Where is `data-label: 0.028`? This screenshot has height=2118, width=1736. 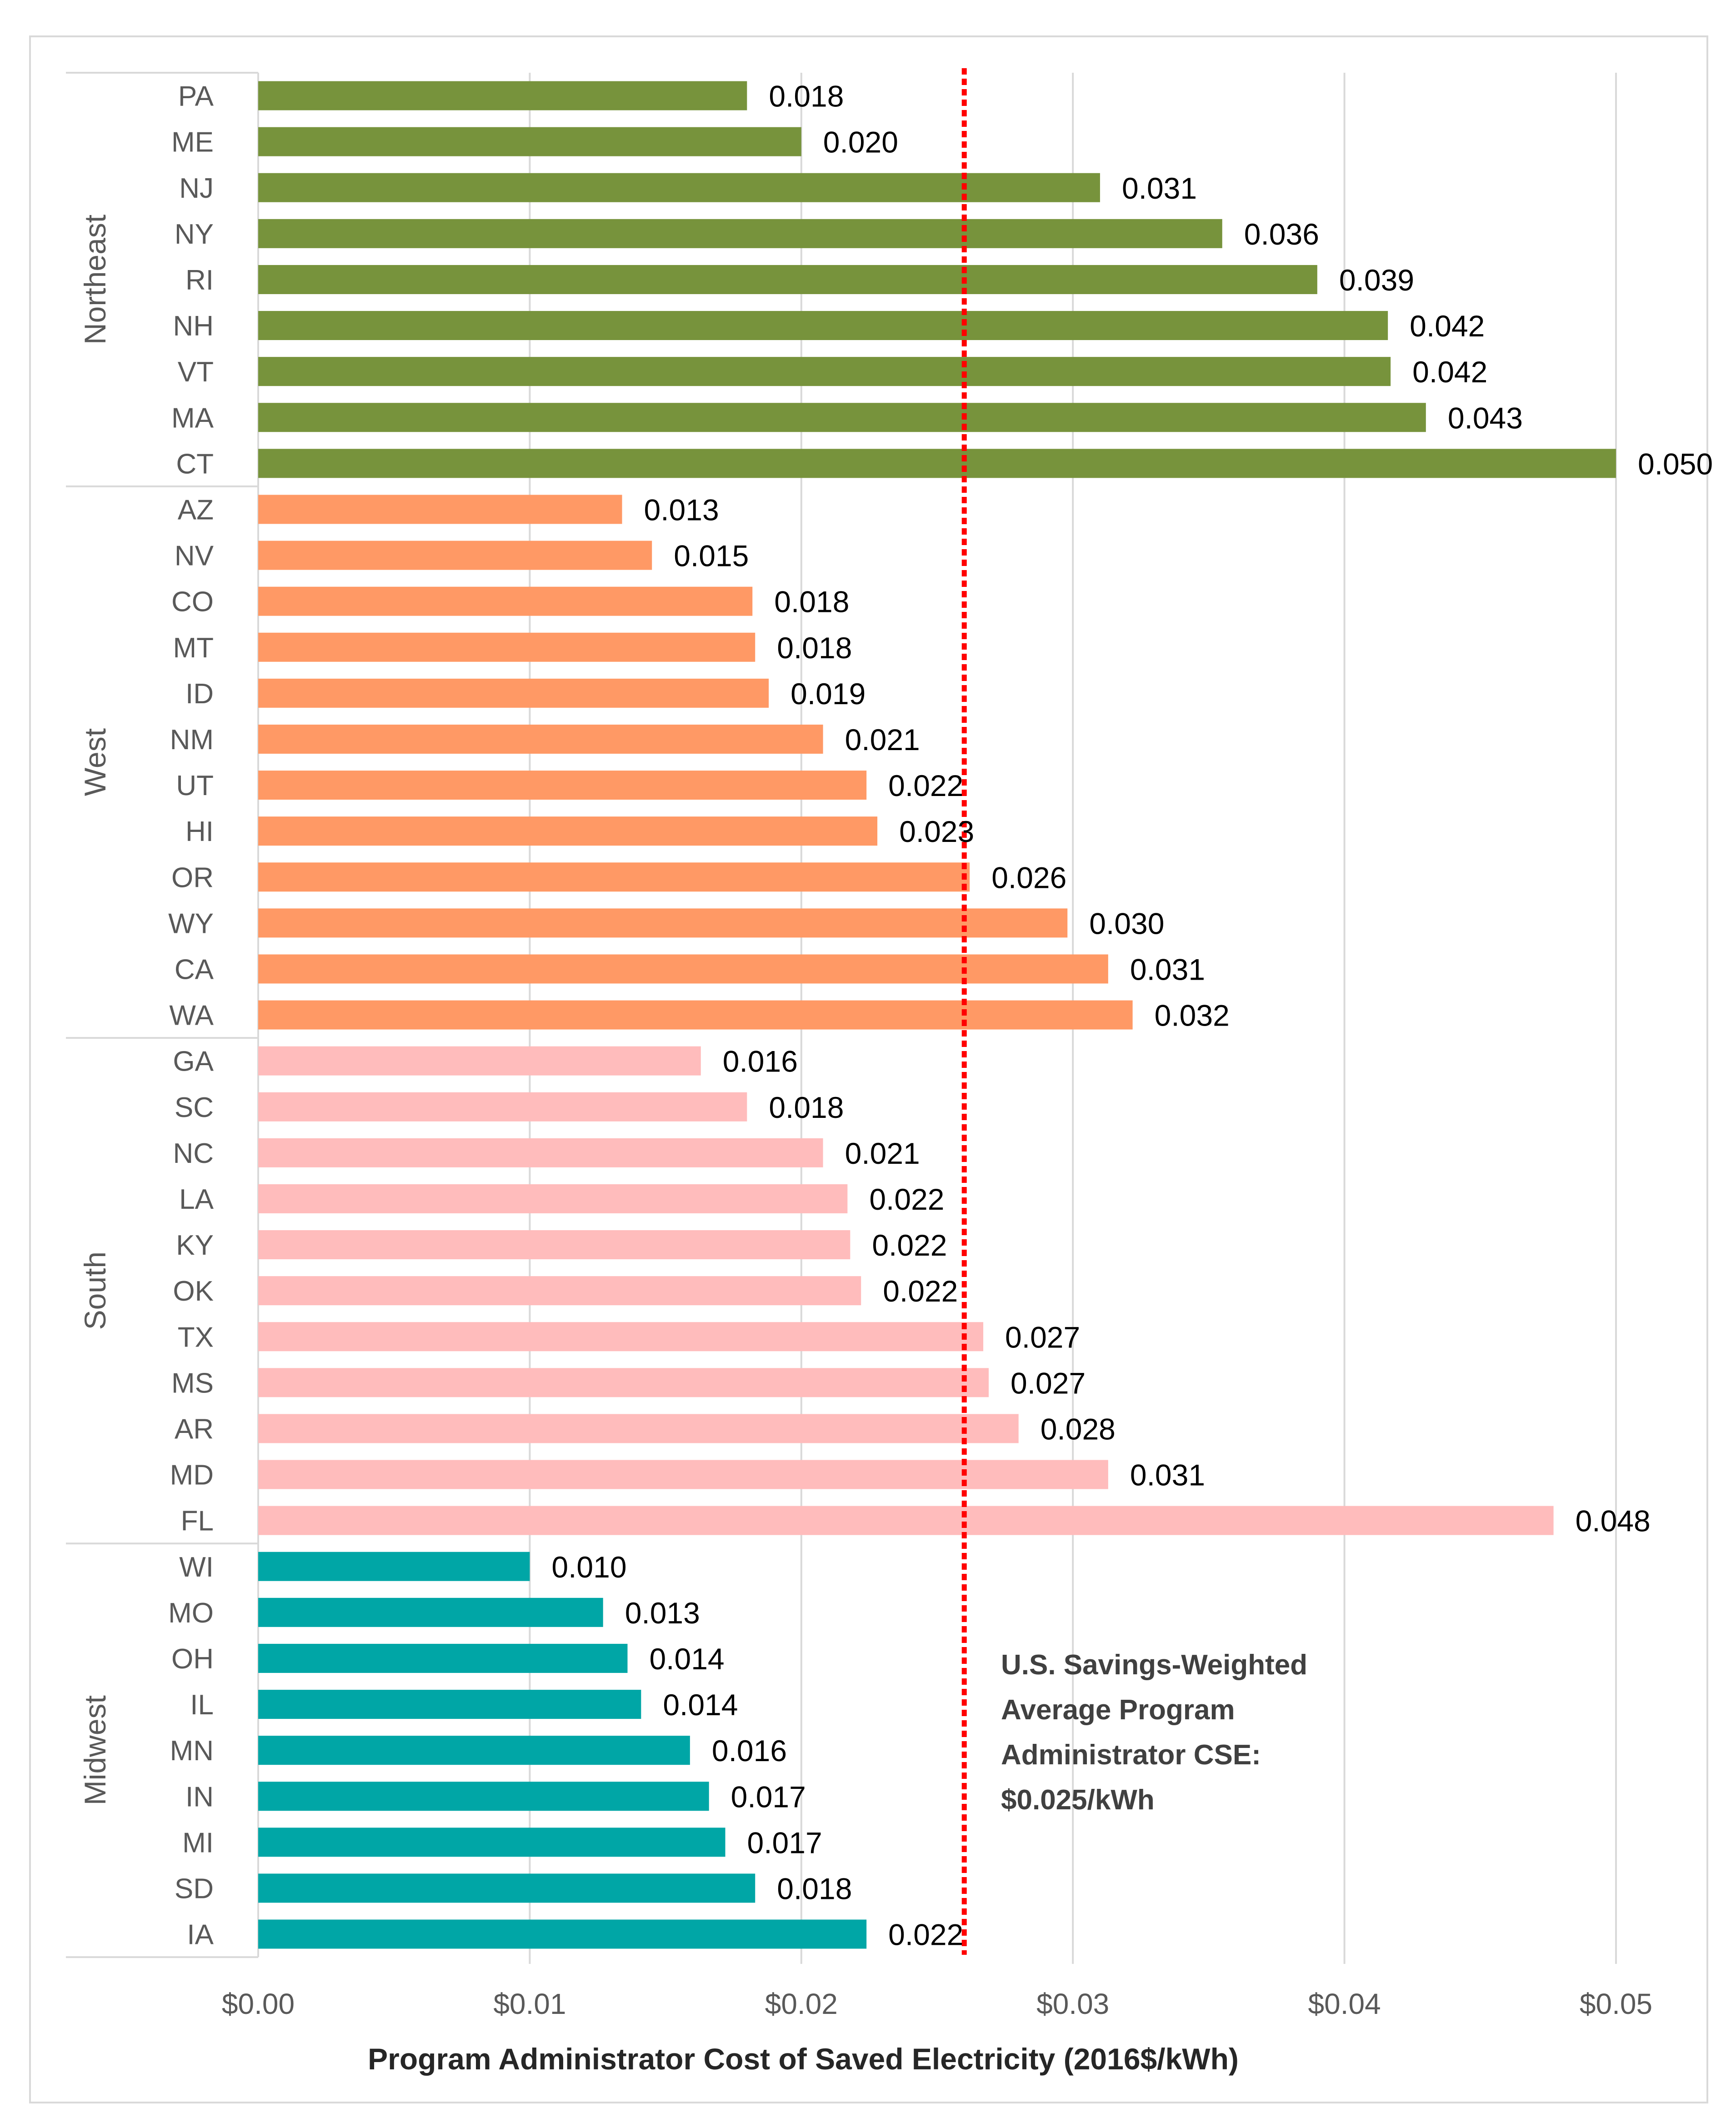
data-label: 0.028 is located at coordinates (1078, 1429).